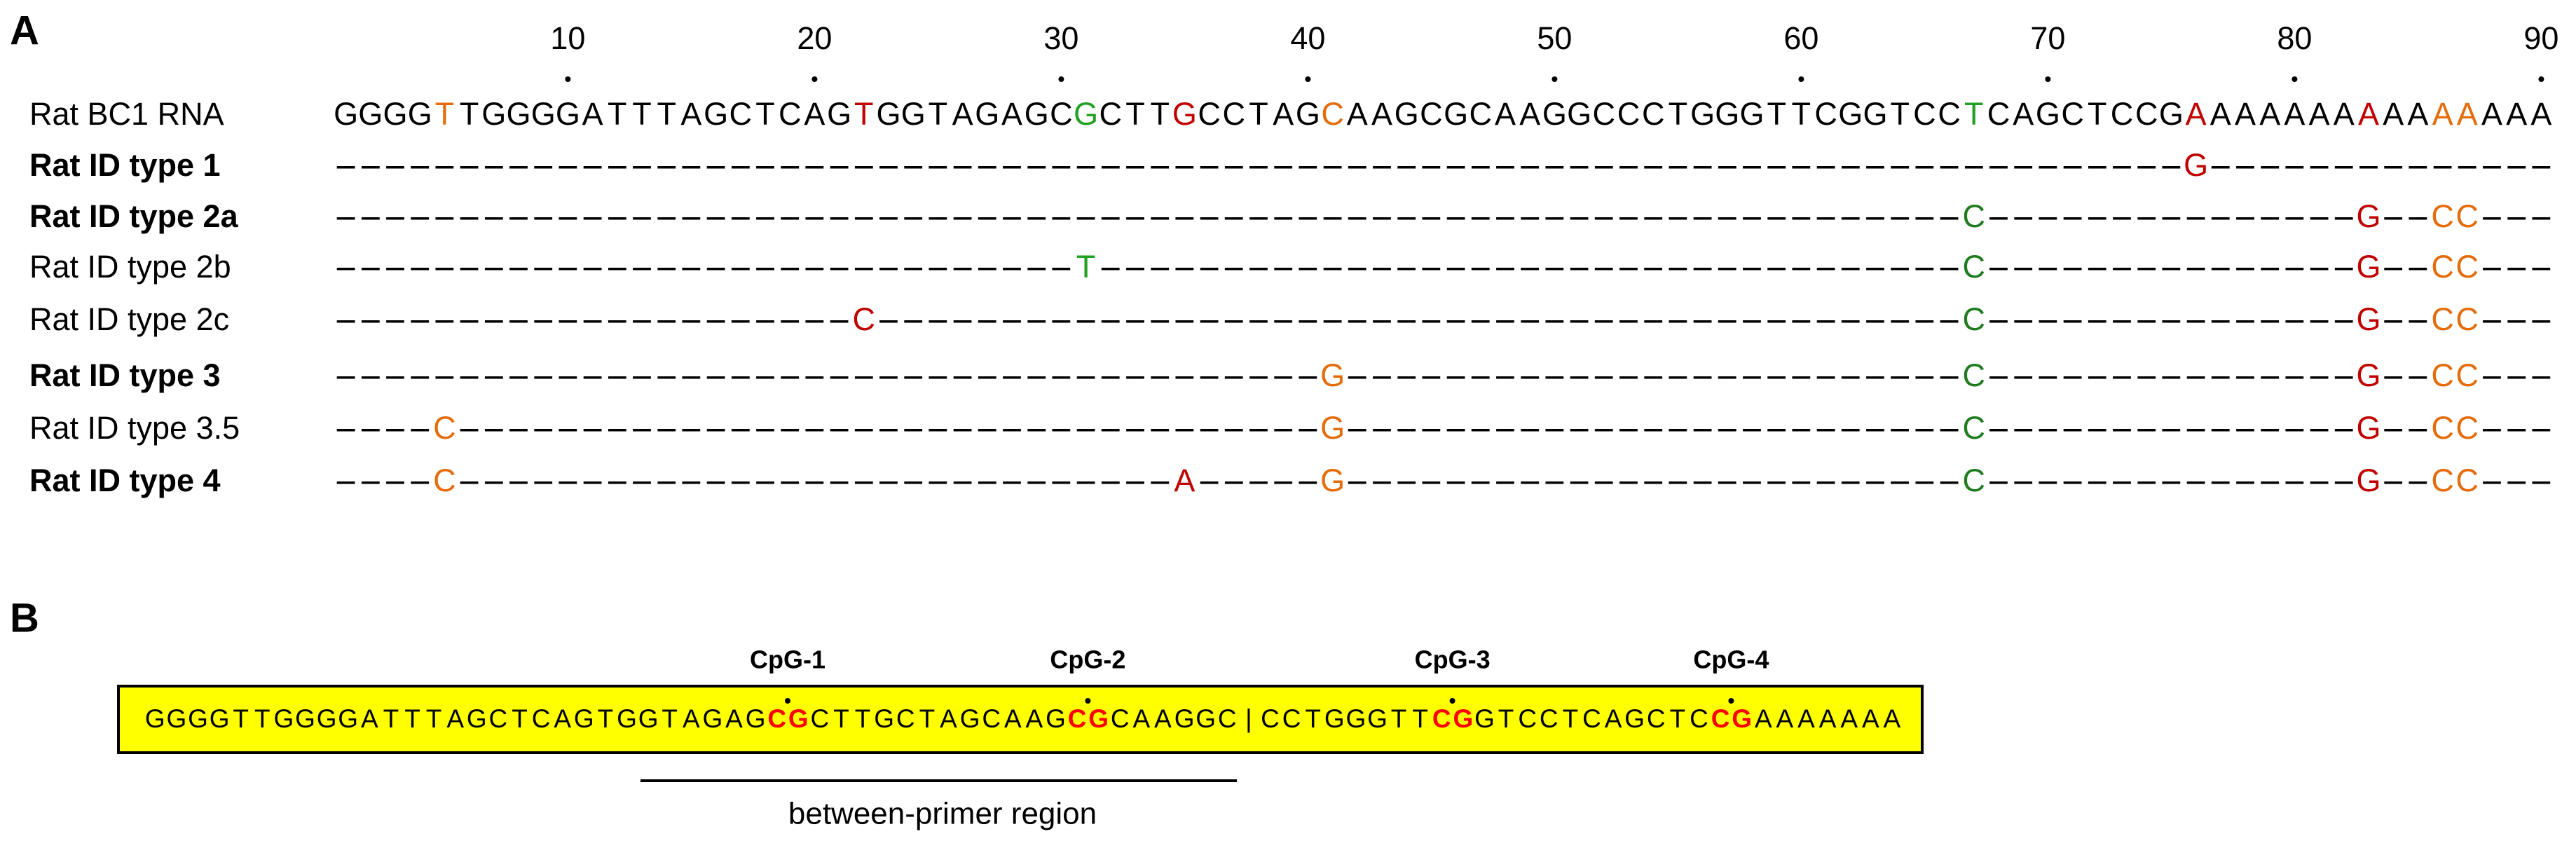  I want to click on sequence-bases: AAGCGCAAGGCCCTGGGTTCGGTCC, so click(1654, 114).